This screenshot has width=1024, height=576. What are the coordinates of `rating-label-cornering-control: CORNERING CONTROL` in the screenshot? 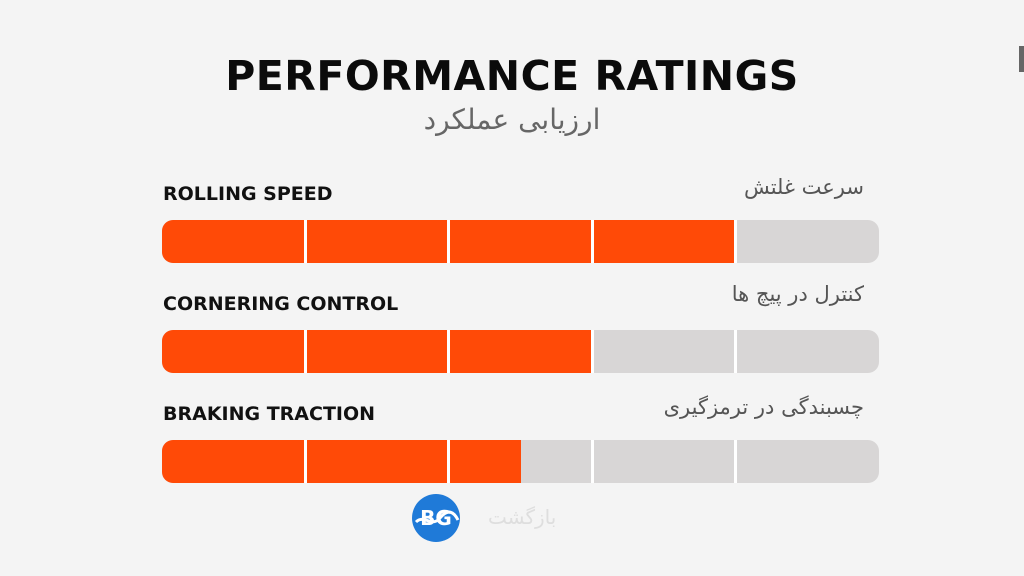 It's located at (281, 304).